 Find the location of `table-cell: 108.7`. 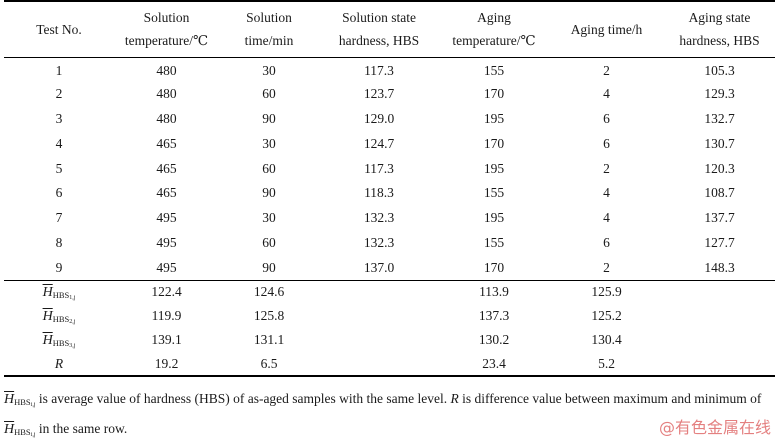

table-cell: 108.7 is located at coordinates (719, 193).